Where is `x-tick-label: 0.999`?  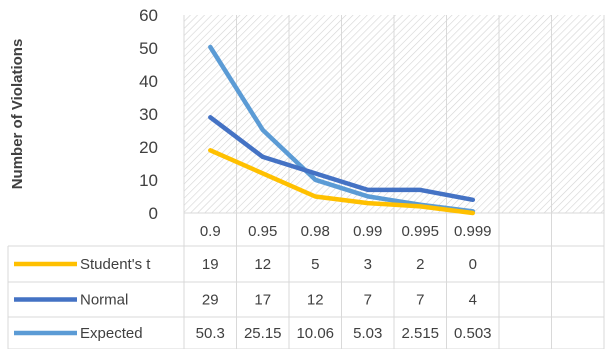 x-tick-label: 0.999 is located at coordinates (473, 231).